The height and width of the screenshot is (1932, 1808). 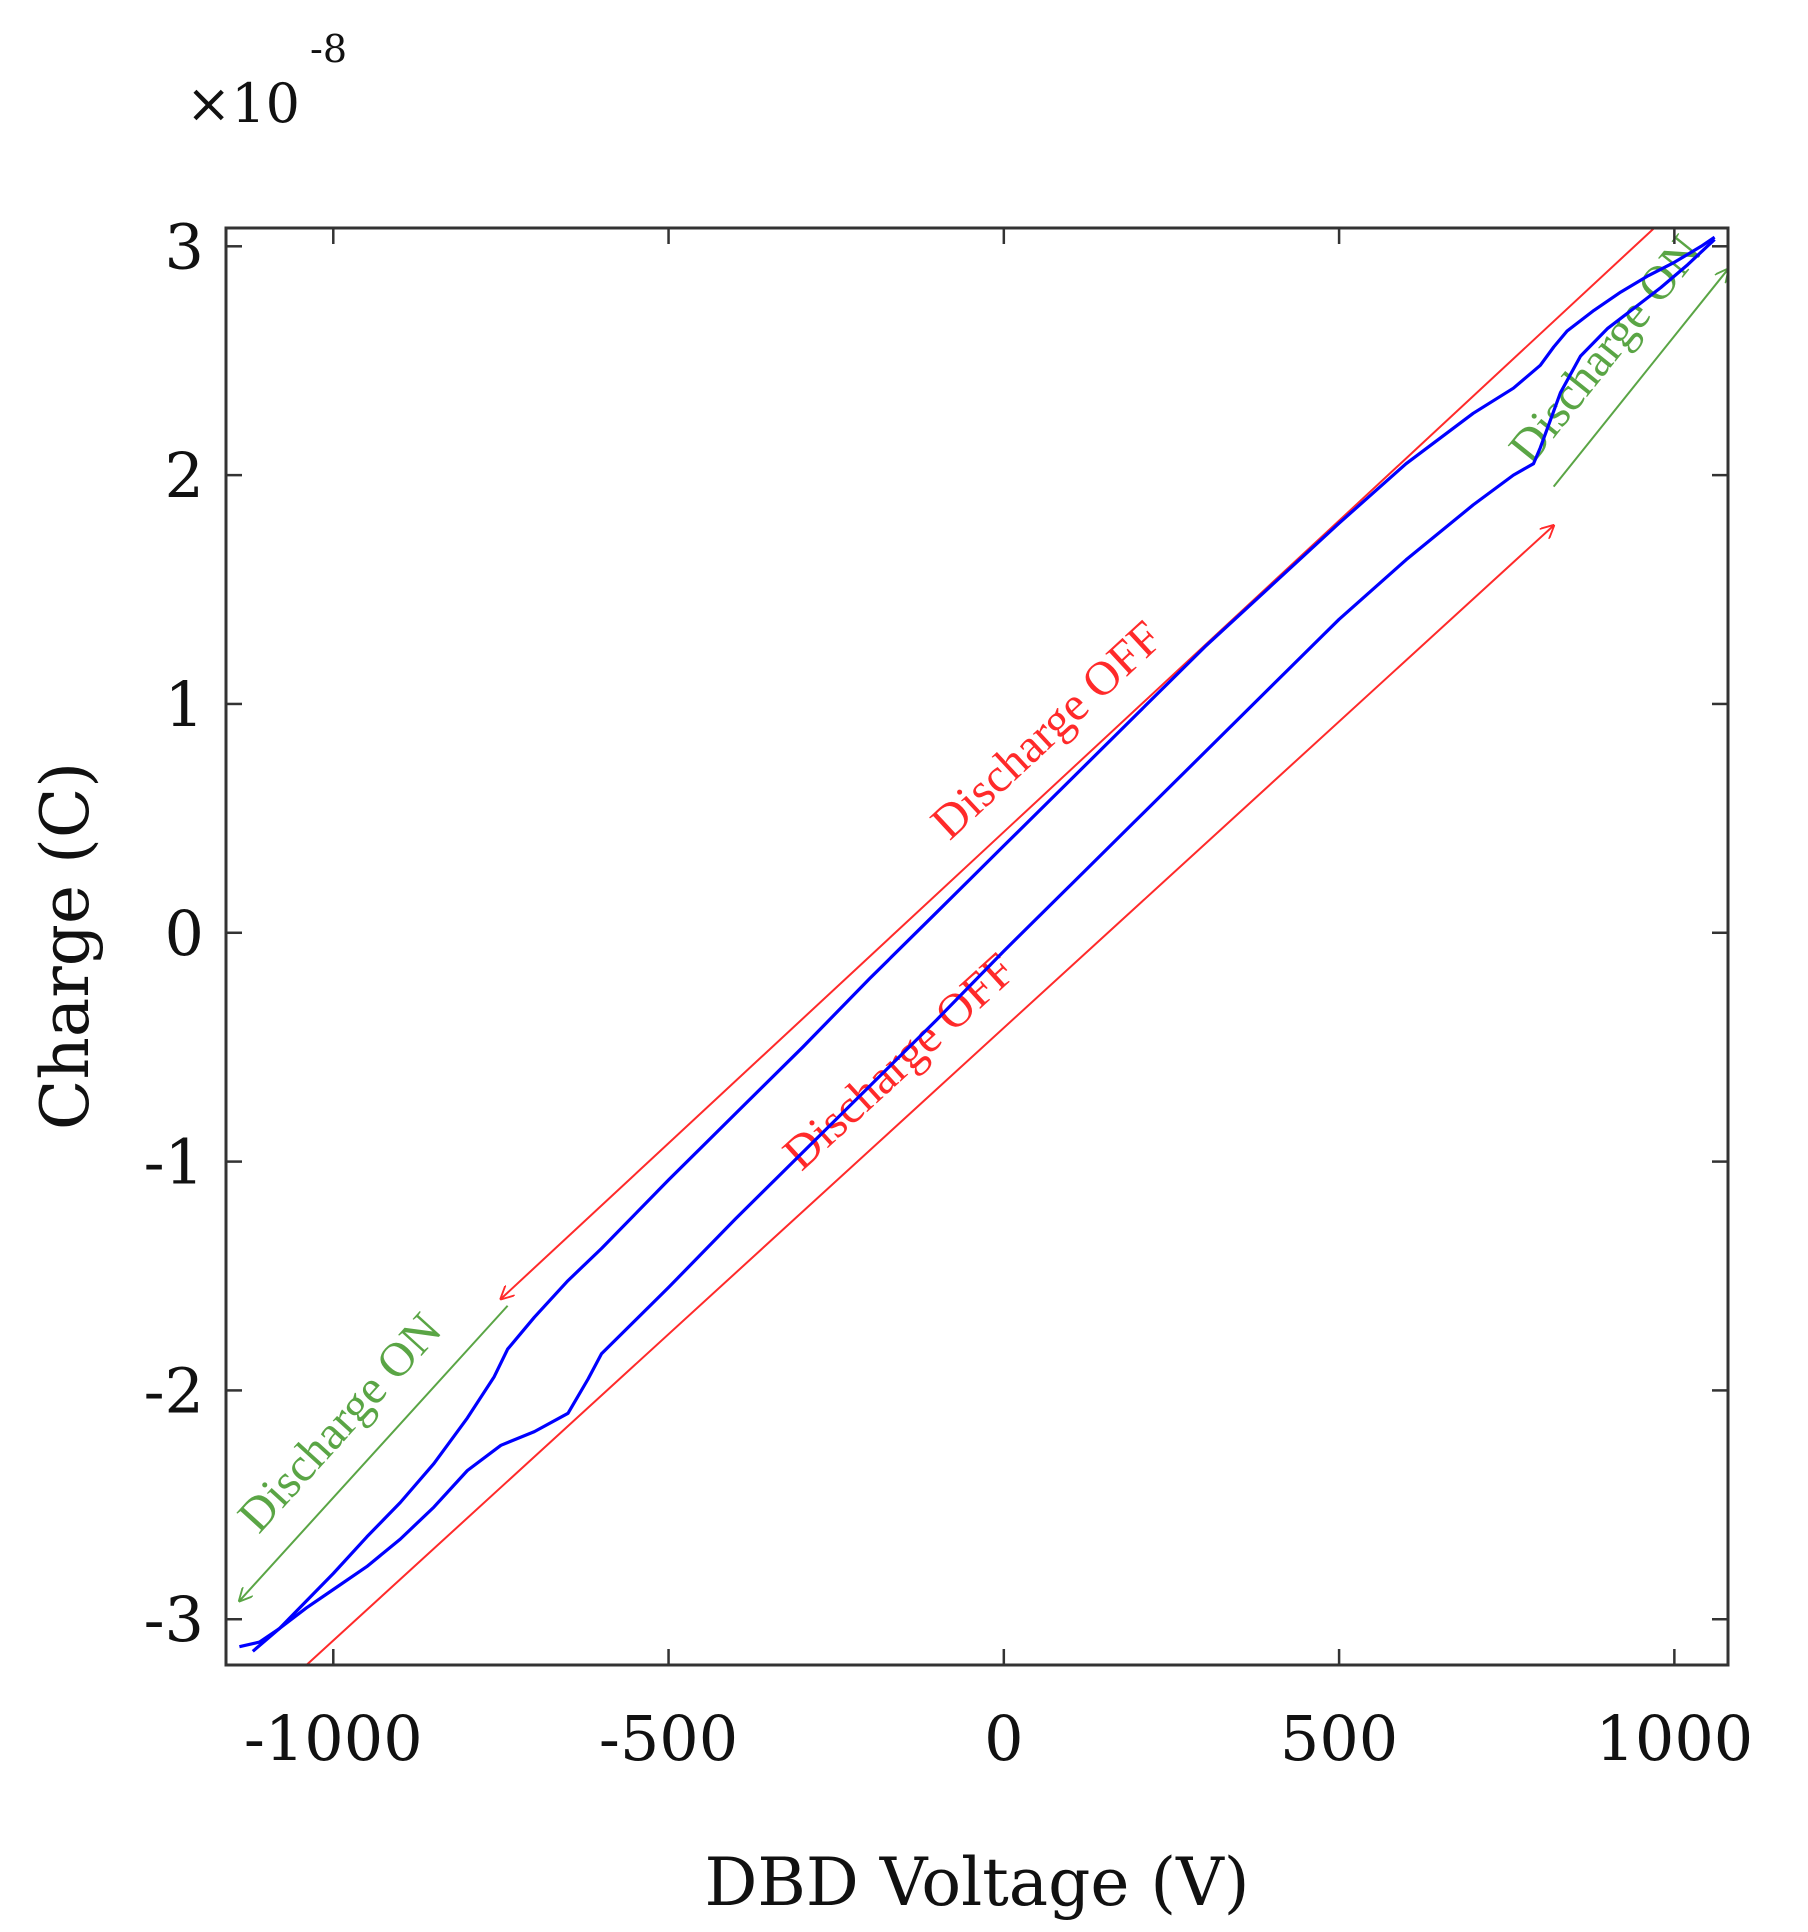 I want to click on y-multiplier-exponent: -8, so click(x=328, y=49).